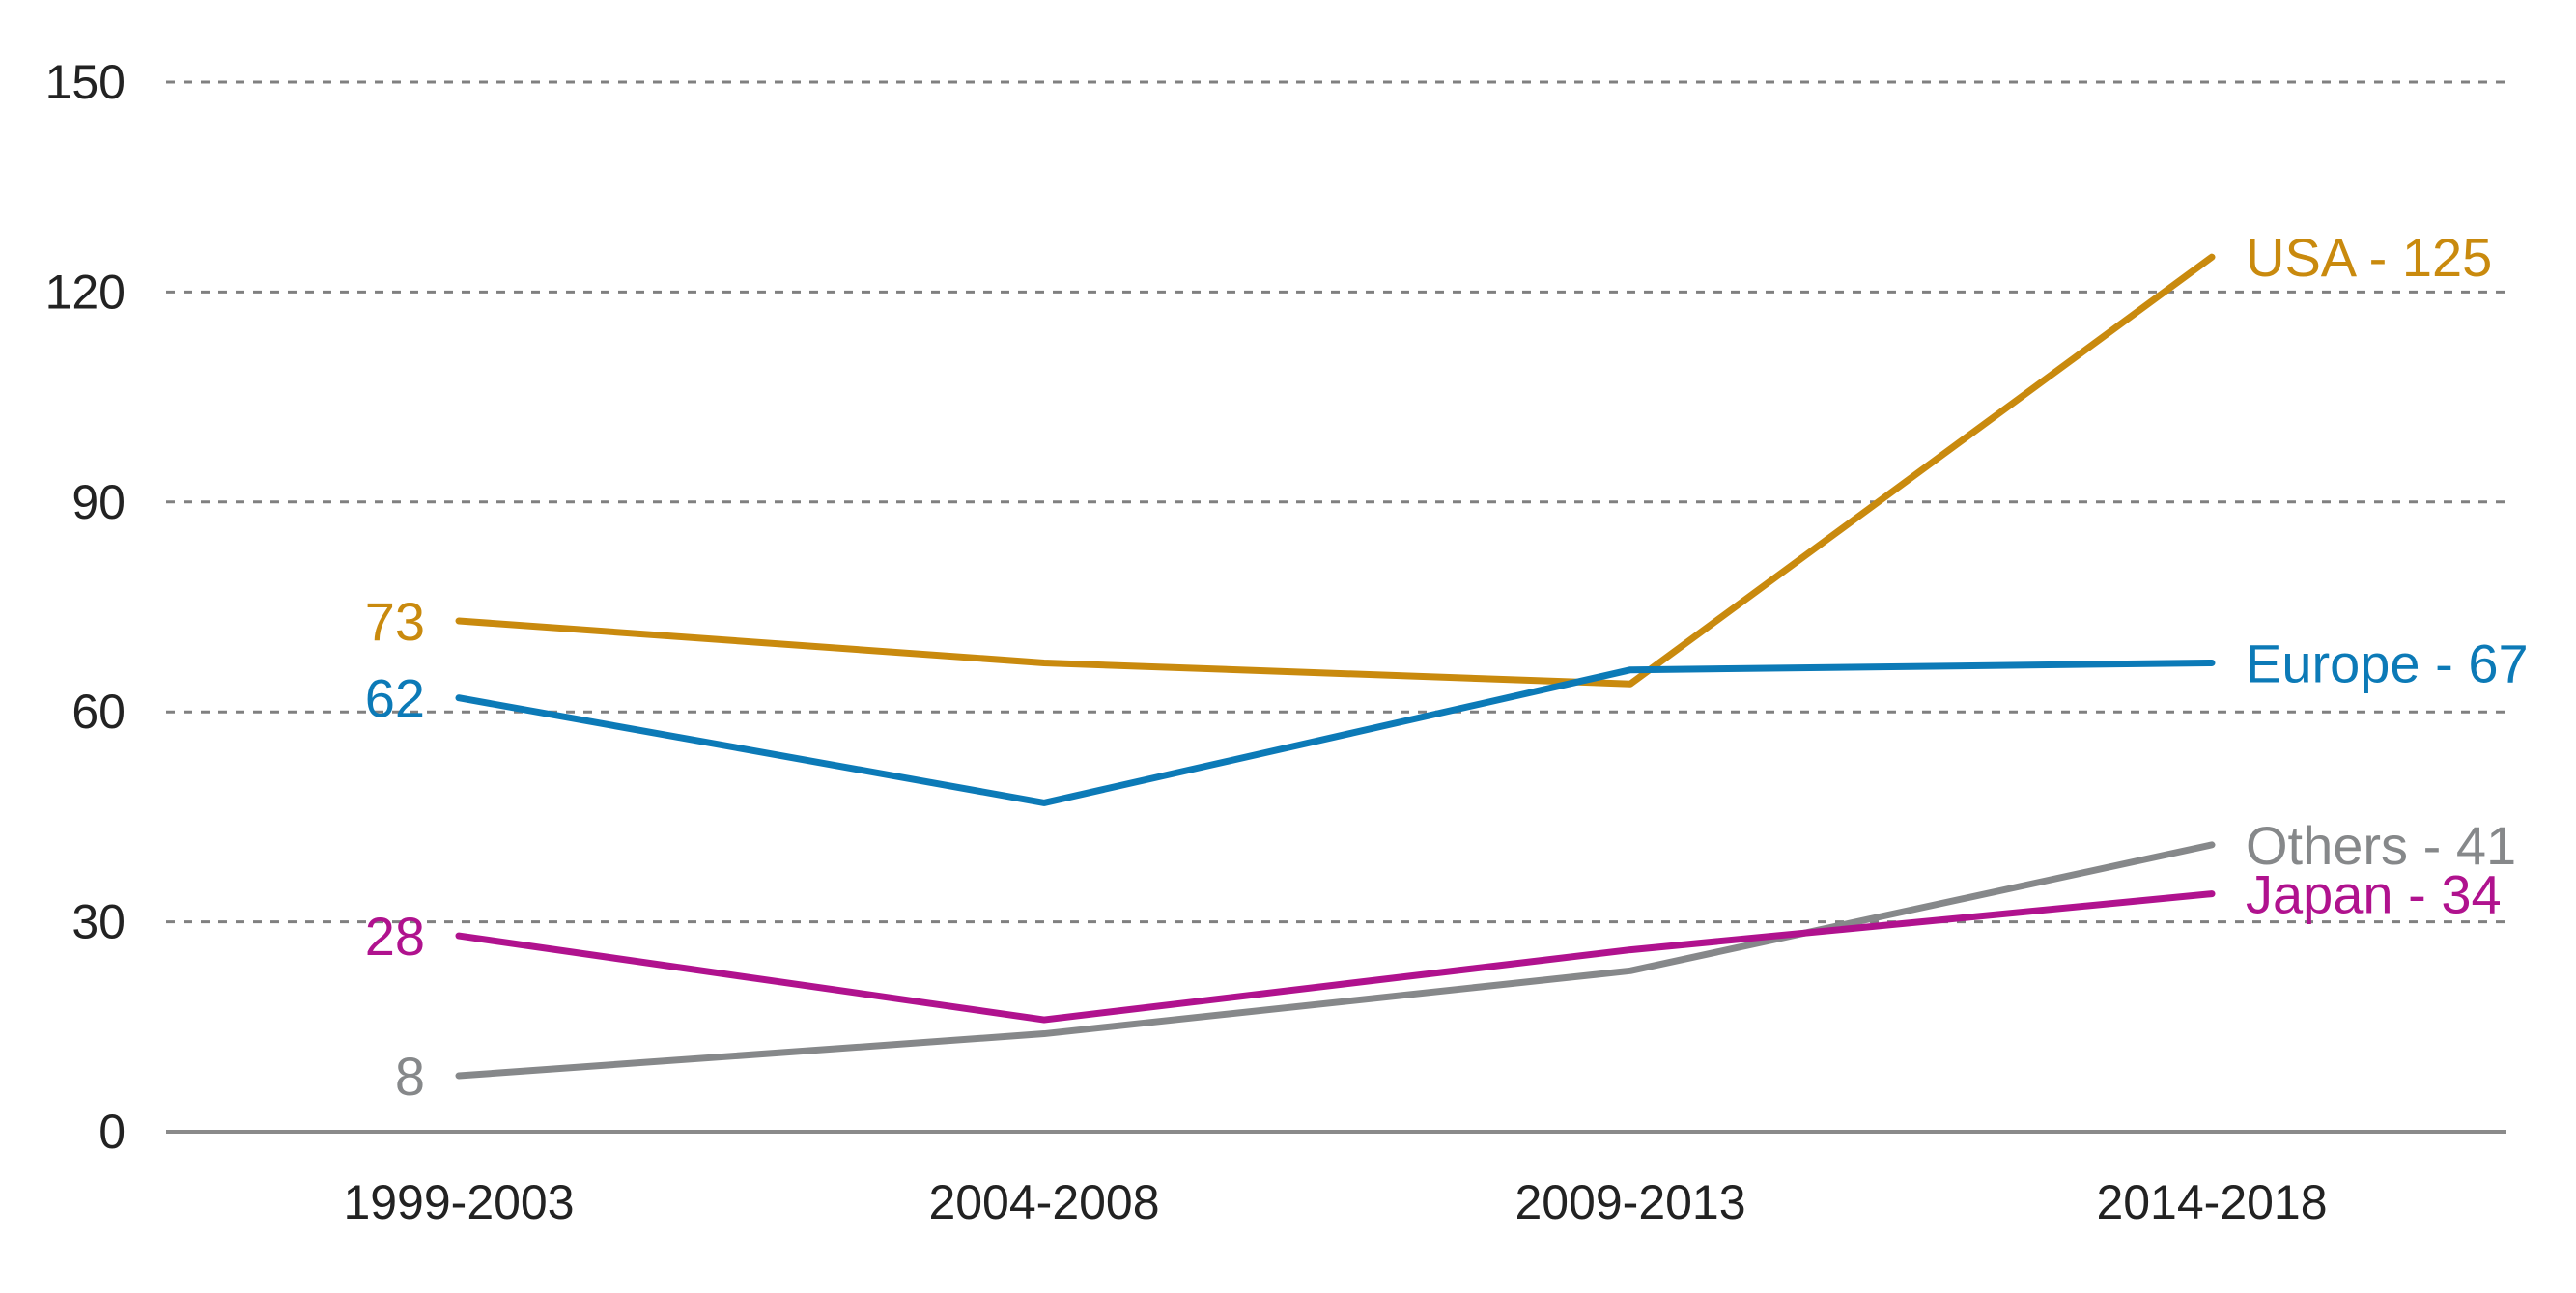 The height and width of the screenshot is (1293, 2576). What do you see at coordinates (395, 622) in the screenshot?
I see `start-label-usa: 73` at bounding box center [395, 622].